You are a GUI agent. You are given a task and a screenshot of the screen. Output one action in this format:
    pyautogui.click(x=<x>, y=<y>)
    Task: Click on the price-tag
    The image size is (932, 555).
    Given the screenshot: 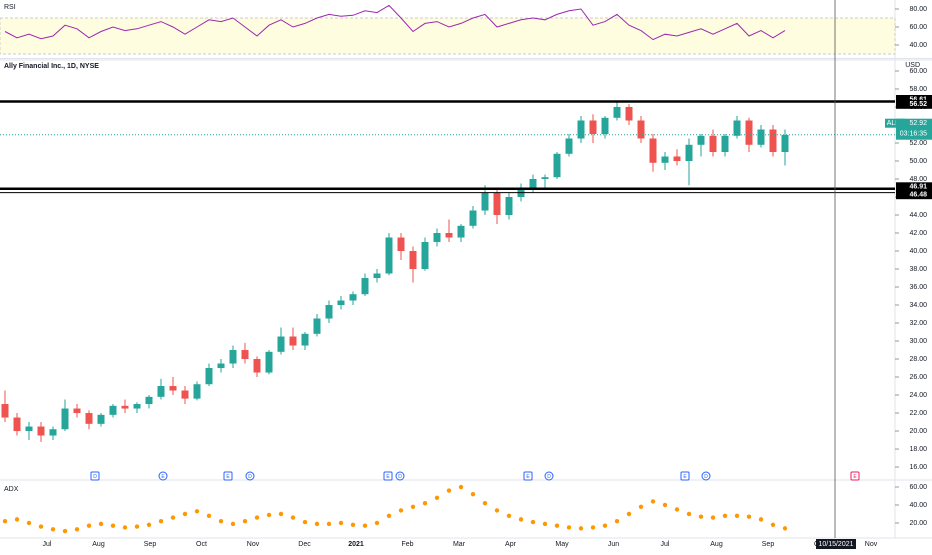 What is the action you would take?
    pyautogui.click(x=914, y=195)
    